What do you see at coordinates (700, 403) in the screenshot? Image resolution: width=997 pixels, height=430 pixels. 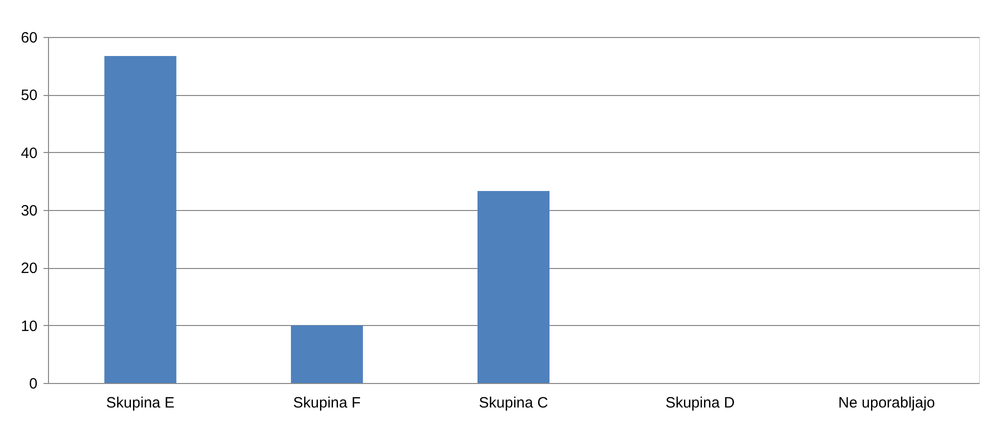 I see `x-tick-label: Skupina D` at bounding box center [700, 403].